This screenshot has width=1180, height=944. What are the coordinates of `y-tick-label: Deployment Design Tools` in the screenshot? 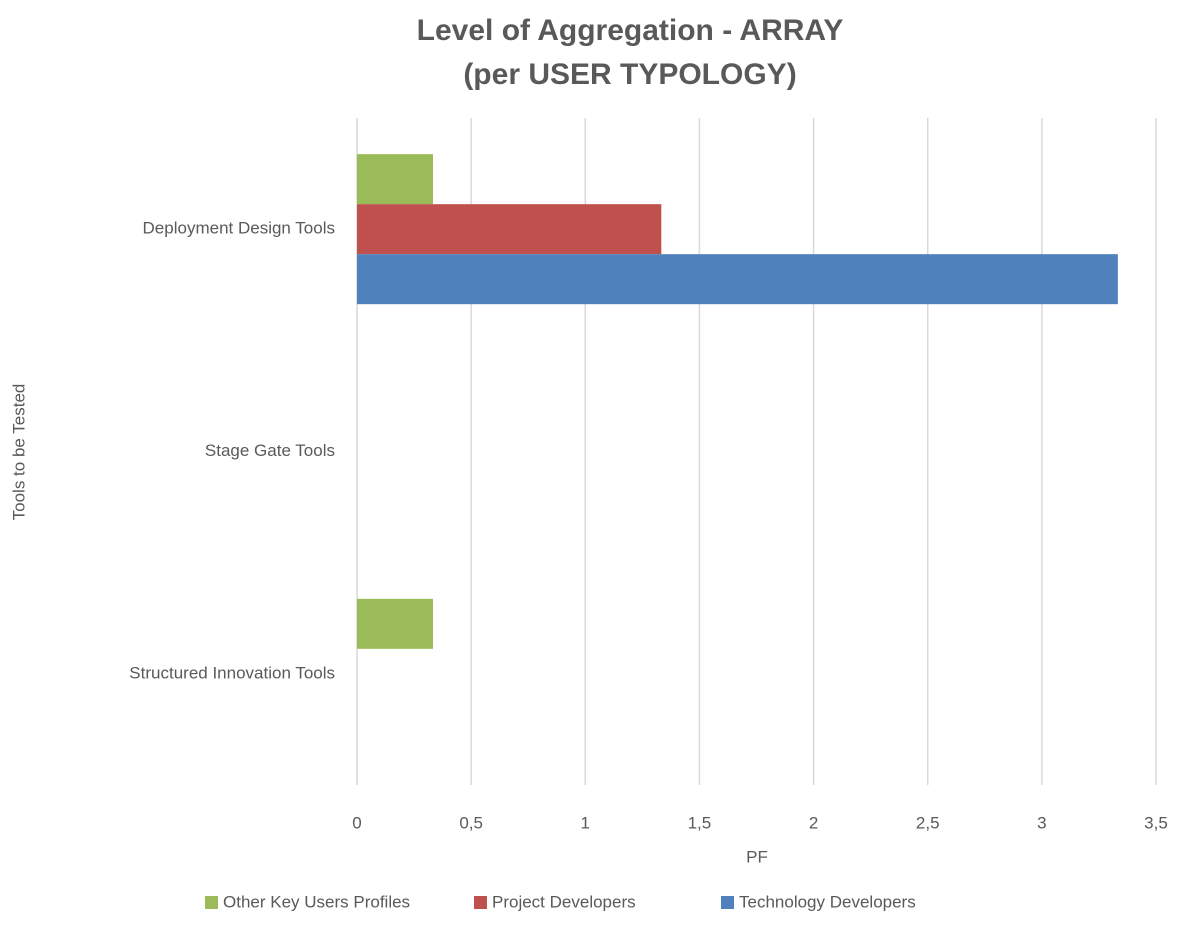 It's located at (239, 228).